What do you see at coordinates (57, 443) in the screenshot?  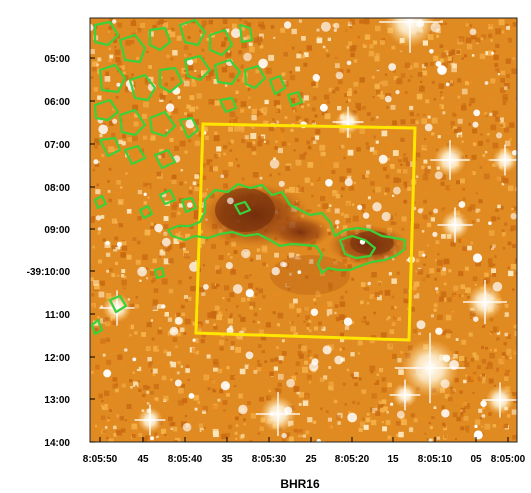 I see `y-tick-label: 14:00` at bounding box center [57, 443].